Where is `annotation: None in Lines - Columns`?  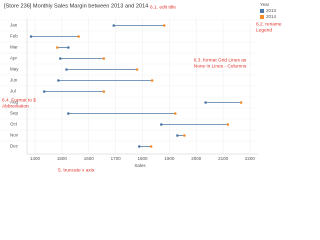 annotation: None in Lines - Columns is located at coordinates (220, 66).